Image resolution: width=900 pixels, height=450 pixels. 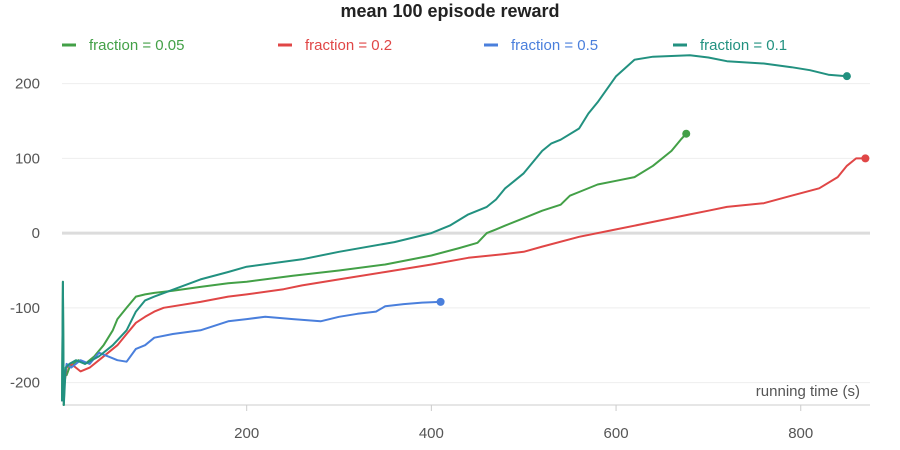 What do you see at coordinates (743, 45) in the screenshot?
I see `legend-label: fraction = 0.1` at bounding box center [743, 45].